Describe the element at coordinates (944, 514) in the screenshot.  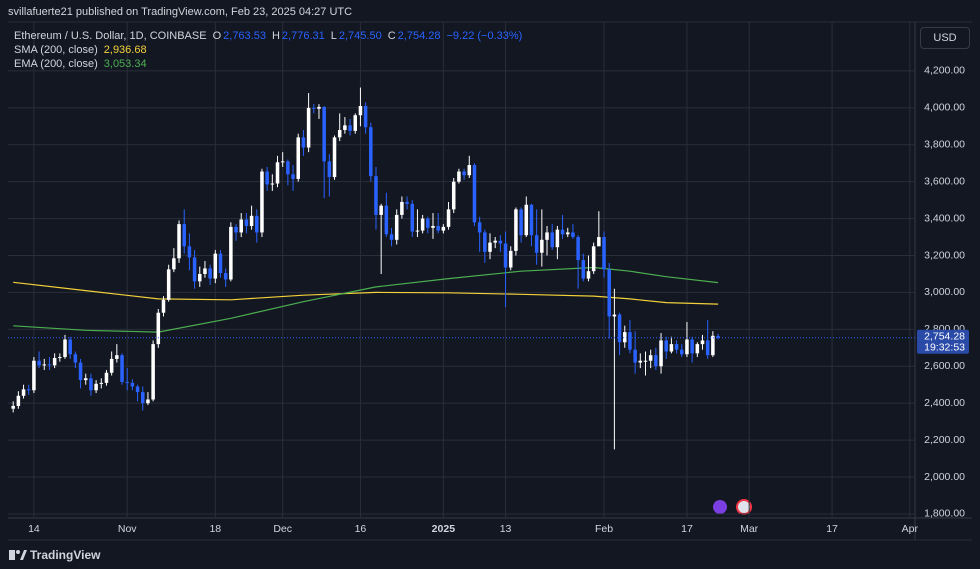
I see `y-tick-label: 1,800.00` at that location.